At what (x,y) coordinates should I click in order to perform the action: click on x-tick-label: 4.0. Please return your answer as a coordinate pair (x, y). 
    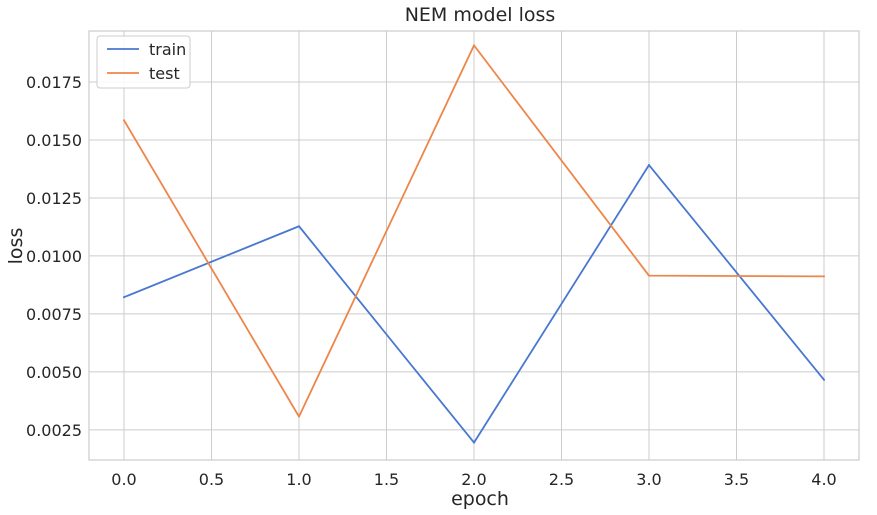
    Looking at the image, I should click on (823, 479).